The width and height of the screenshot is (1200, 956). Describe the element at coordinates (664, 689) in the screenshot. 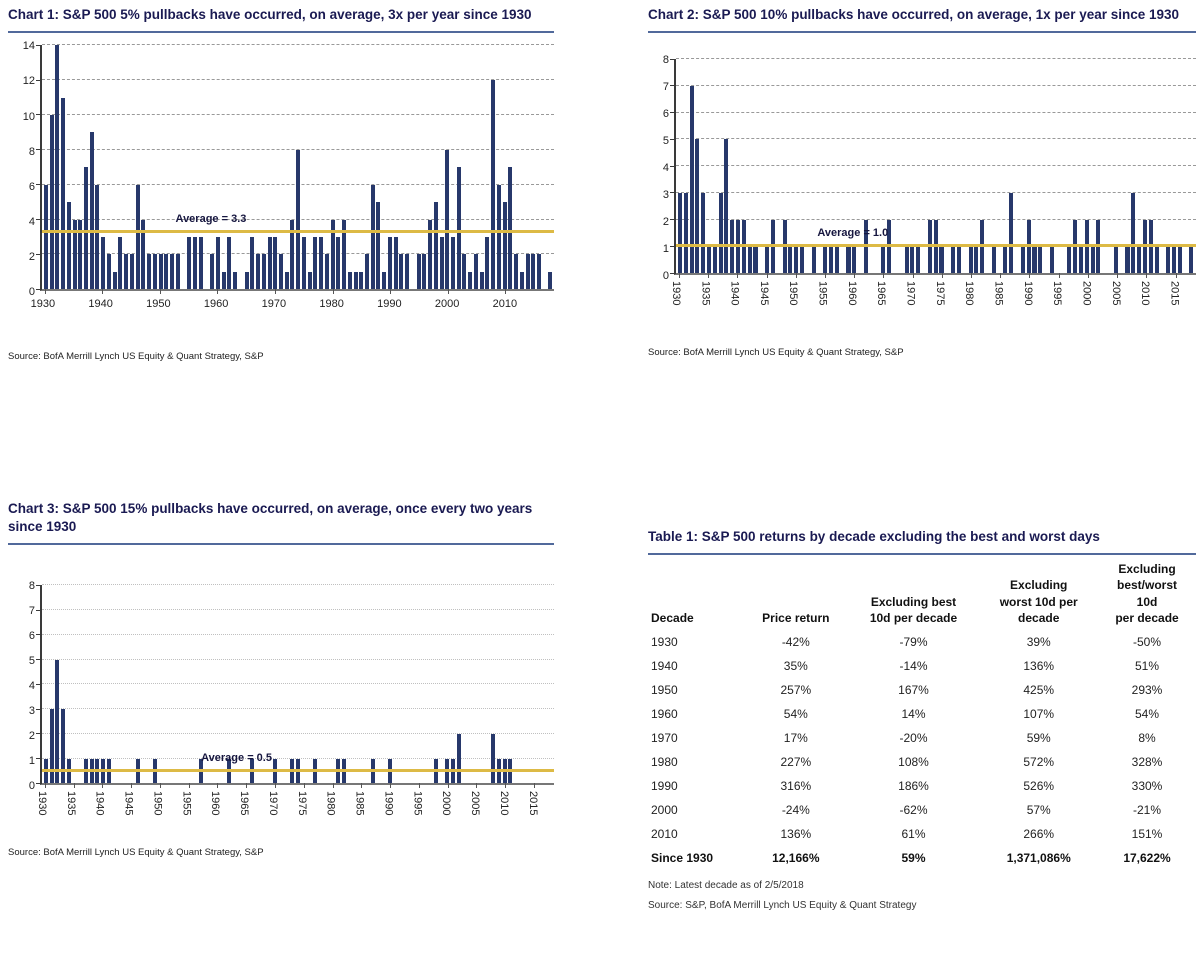

I see `table-cell: 1950` at that location.